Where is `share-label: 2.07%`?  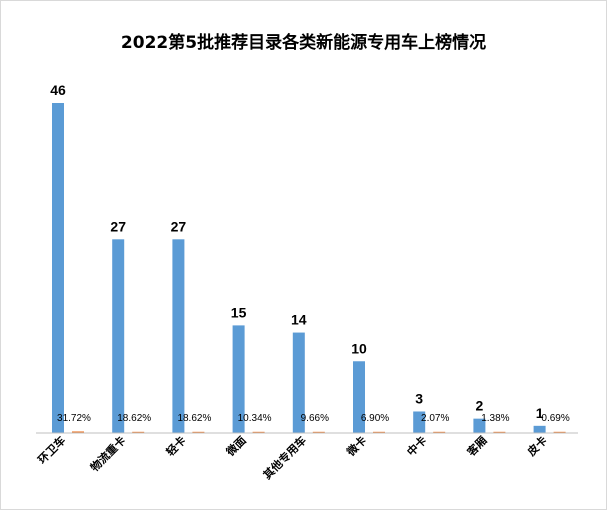
share-label: 2.07% is located at coordinates (435, 418).